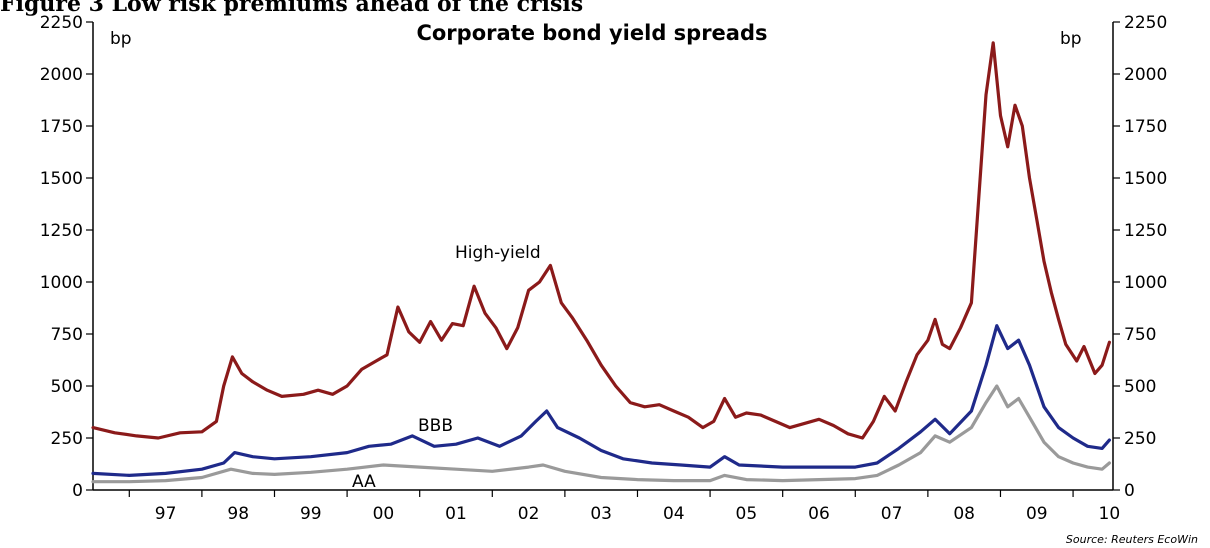 This screenshot has width=1210, height=548. I want to click on y-tick-label-left: 0, so click(77, 491).